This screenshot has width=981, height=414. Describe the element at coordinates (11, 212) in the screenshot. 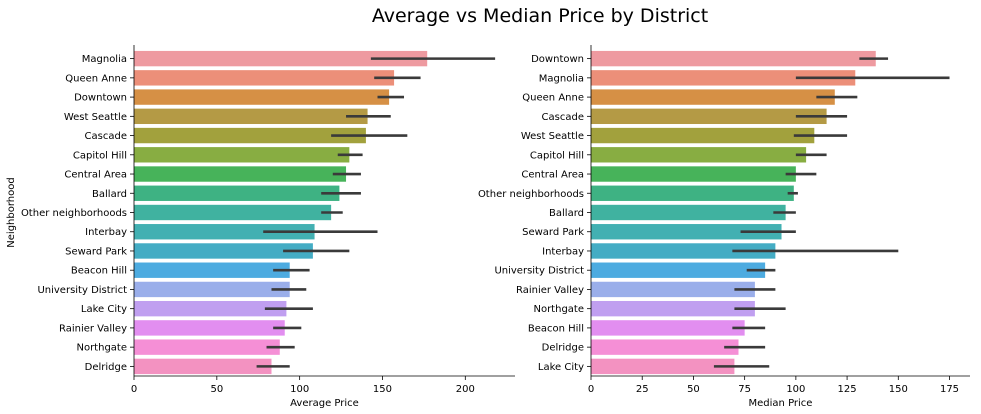

I see `y-axis-label: Neighborhood` at that location.